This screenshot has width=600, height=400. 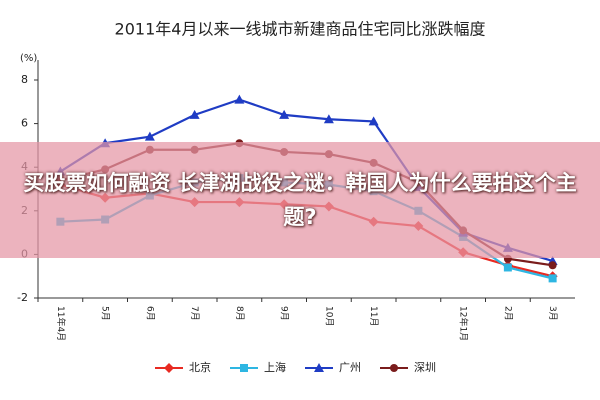 What do you see at coordinates (24, 123) in the screenshot?
I see `y-tick-label: 6` at bounding box center [24, 123].